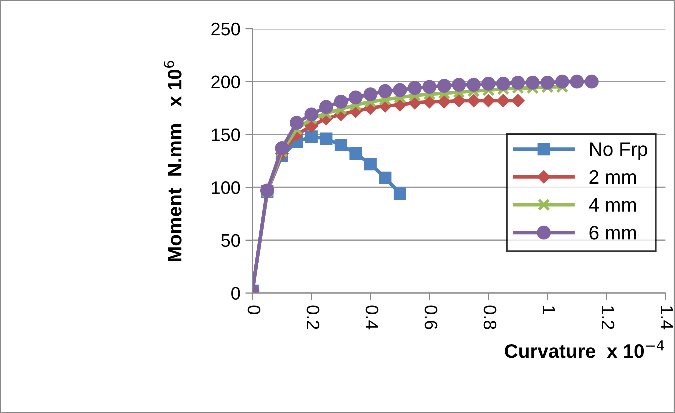  I want to click on y-axis-title: Moment N.mm x 10$^{6}$, so click(173, 161).